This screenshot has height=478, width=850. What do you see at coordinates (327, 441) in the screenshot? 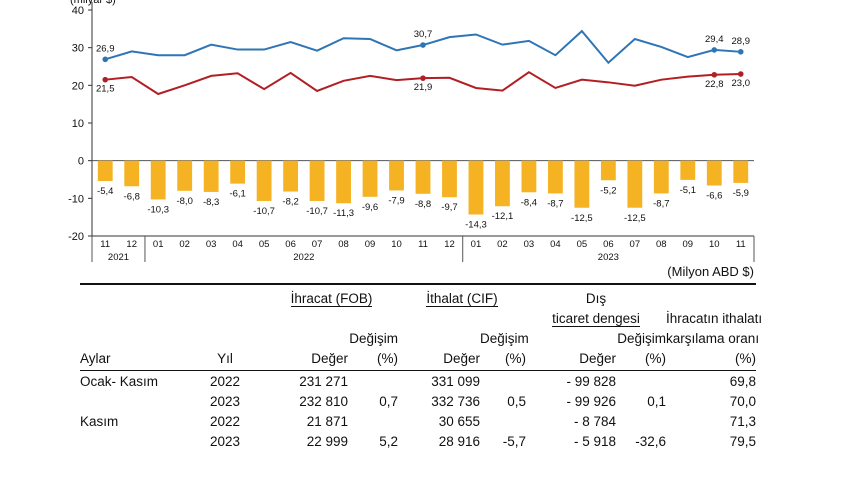
I see `cell-export: 22 999` at bounding box center [327, 441].